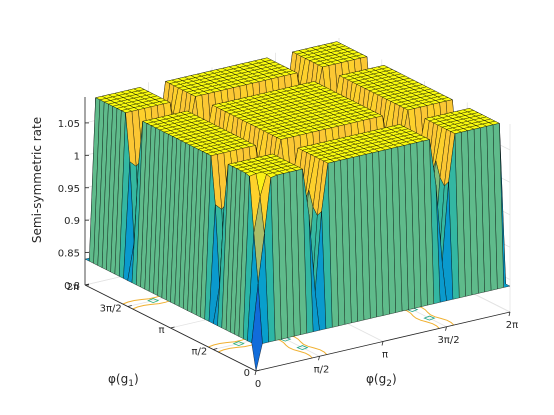 The width and height of the screenshot is (554, 415). I want to click on x-axis-label: φ(g1), so click(123, 380).